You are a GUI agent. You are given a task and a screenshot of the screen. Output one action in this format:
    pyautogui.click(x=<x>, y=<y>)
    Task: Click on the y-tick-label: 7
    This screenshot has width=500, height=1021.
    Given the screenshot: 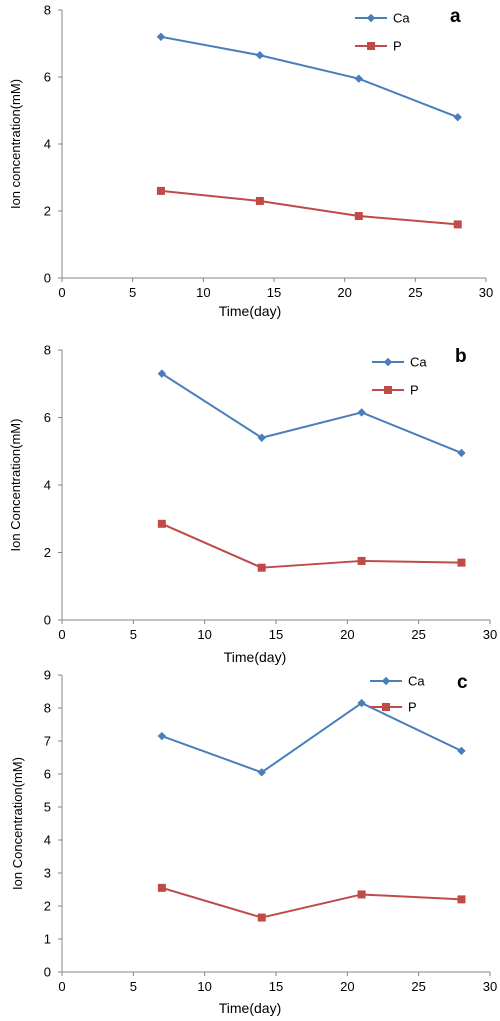 What is the action you would take?
    pyautogui.click(x=47, y=741)
    